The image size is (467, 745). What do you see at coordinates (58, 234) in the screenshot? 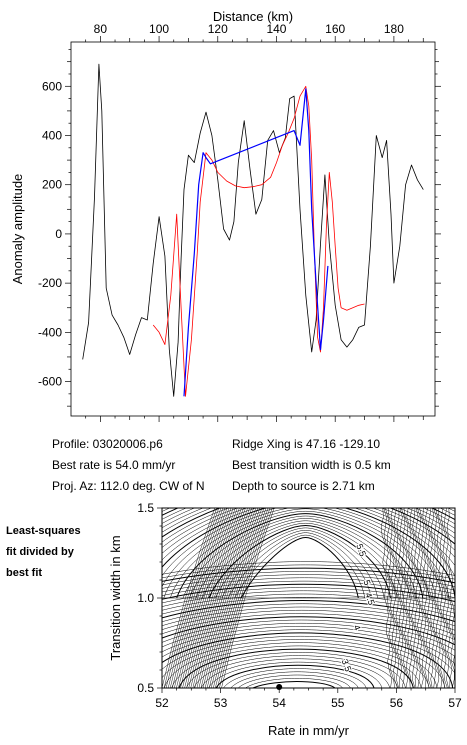
I see `anomaly-tick-label: 0` at bounding box center [58, 234].